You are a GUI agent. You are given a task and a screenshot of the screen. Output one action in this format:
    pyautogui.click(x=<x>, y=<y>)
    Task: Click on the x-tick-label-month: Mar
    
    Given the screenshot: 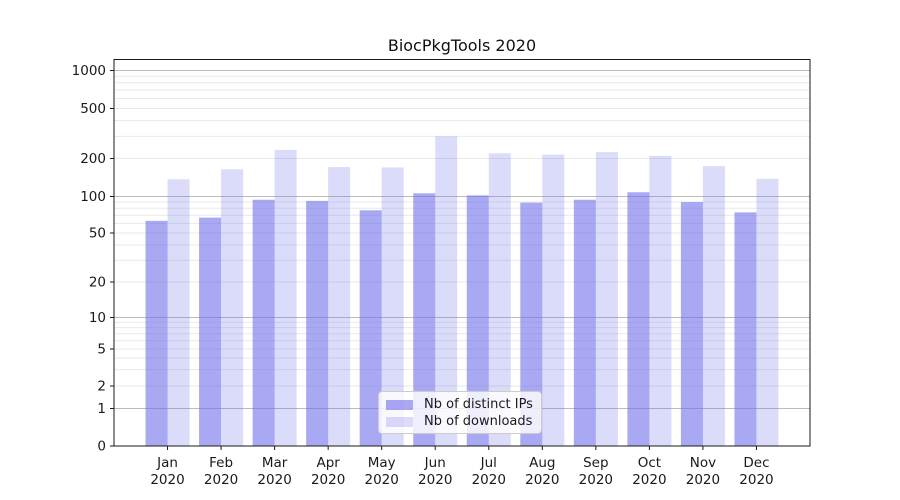 What is the action you would take?
    pyautogui.click(x=275, y=463)
    